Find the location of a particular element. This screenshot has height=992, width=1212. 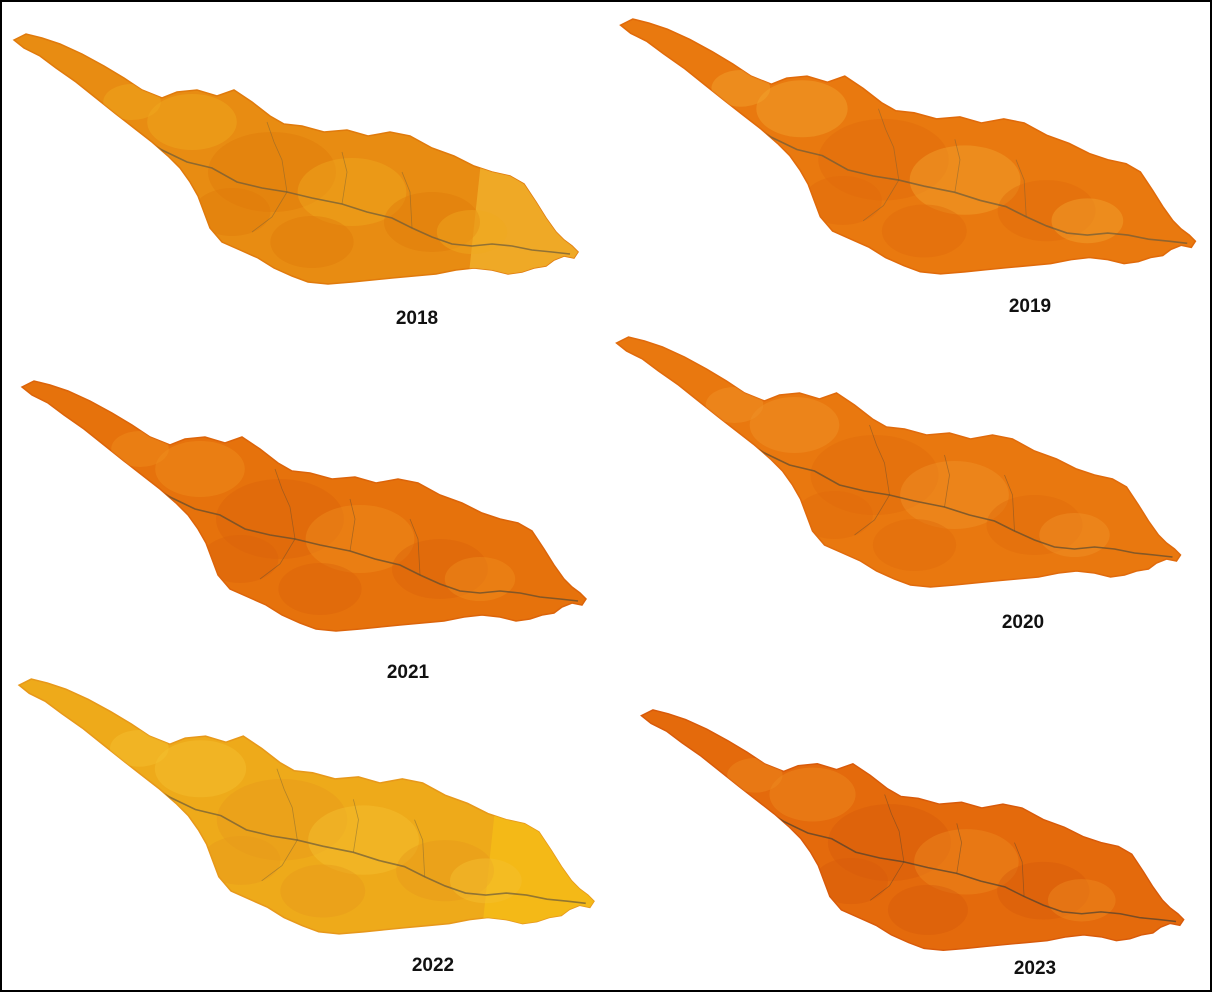

watershed-map-2023 is located at coordinates (912, 830).